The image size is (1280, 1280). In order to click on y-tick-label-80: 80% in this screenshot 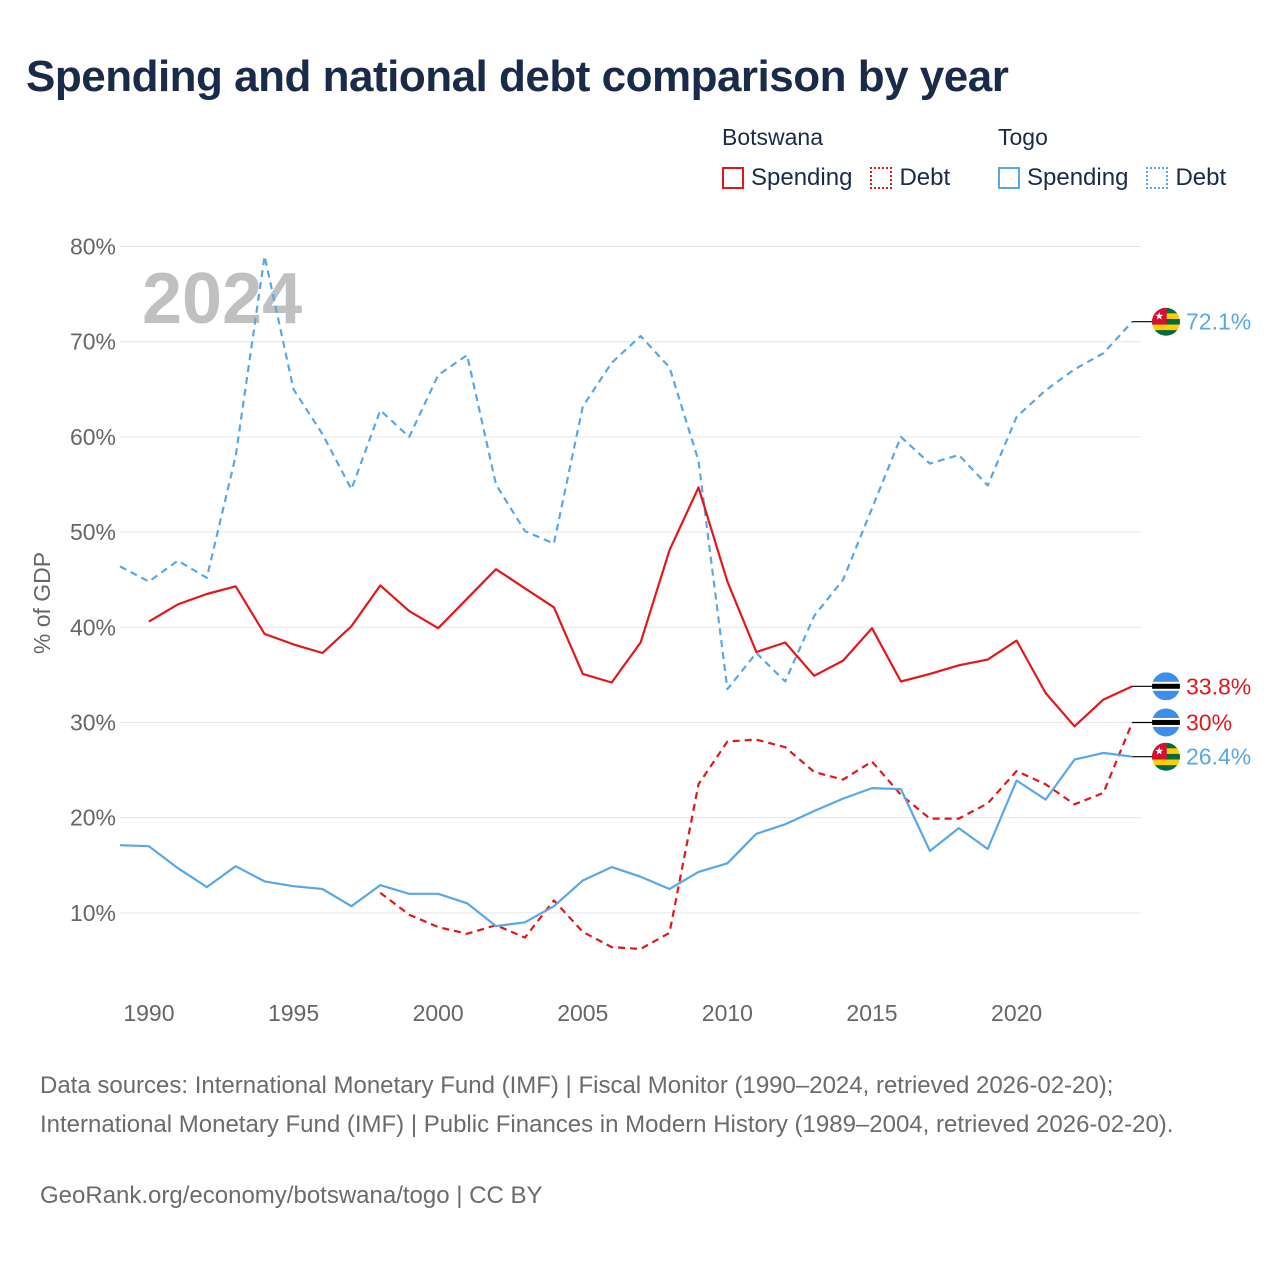, I will do `click(93, 247)`.